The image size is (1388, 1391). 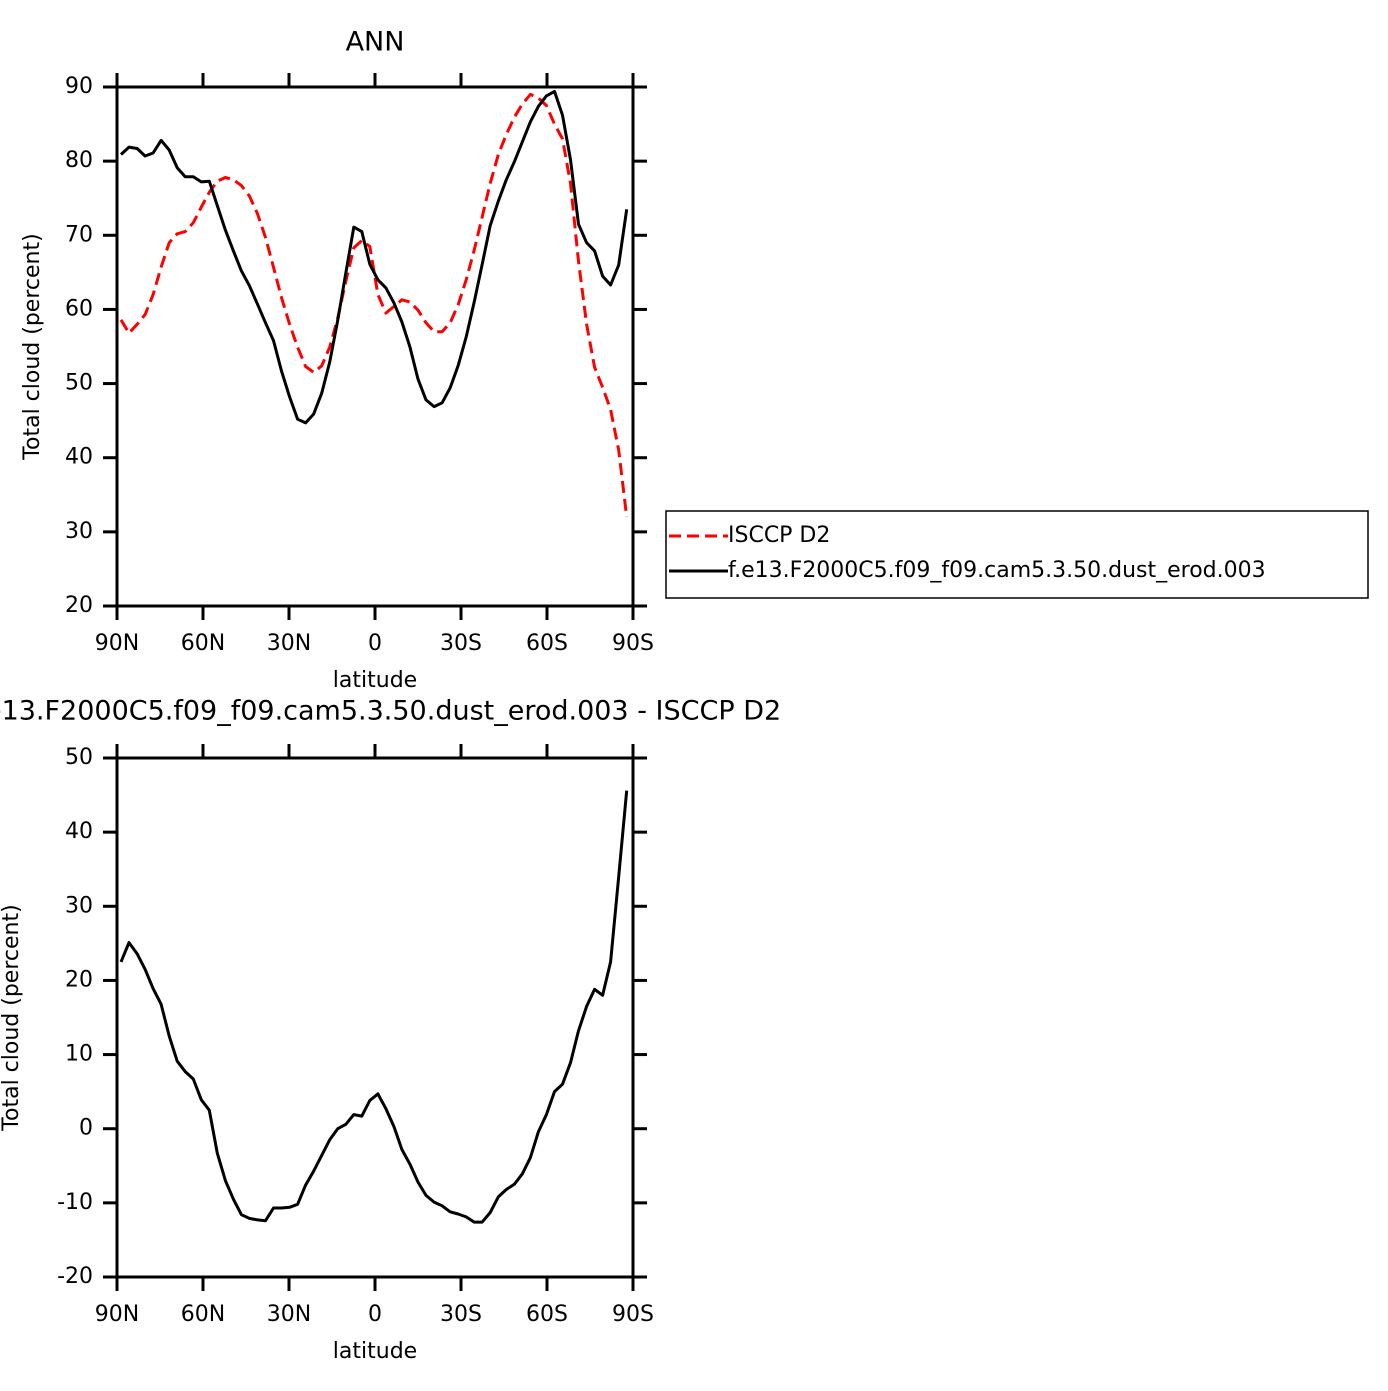 What do you see at coordinates (79, 160) in the screenshot?
I see `y-tick-label: 80` at bounding box center [79, 160].